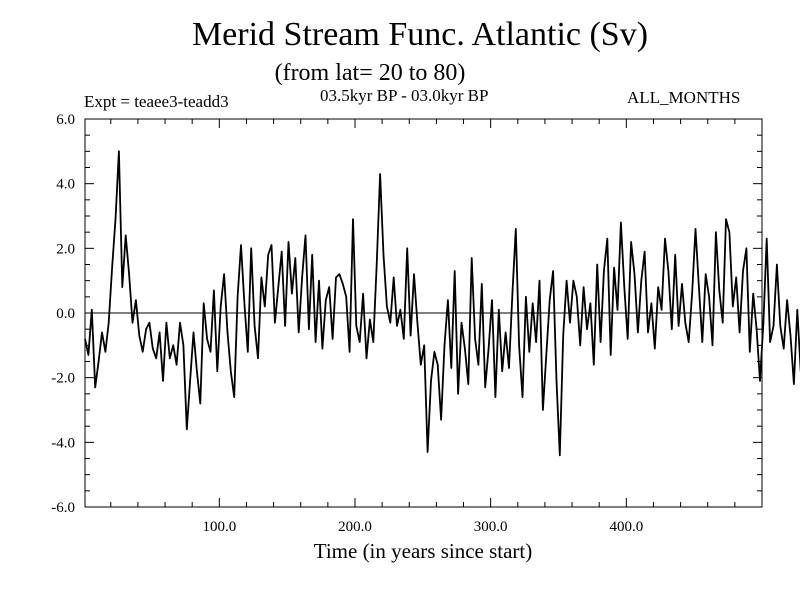  I want to click on x-tick-label: 100.0, so click(219, 527).